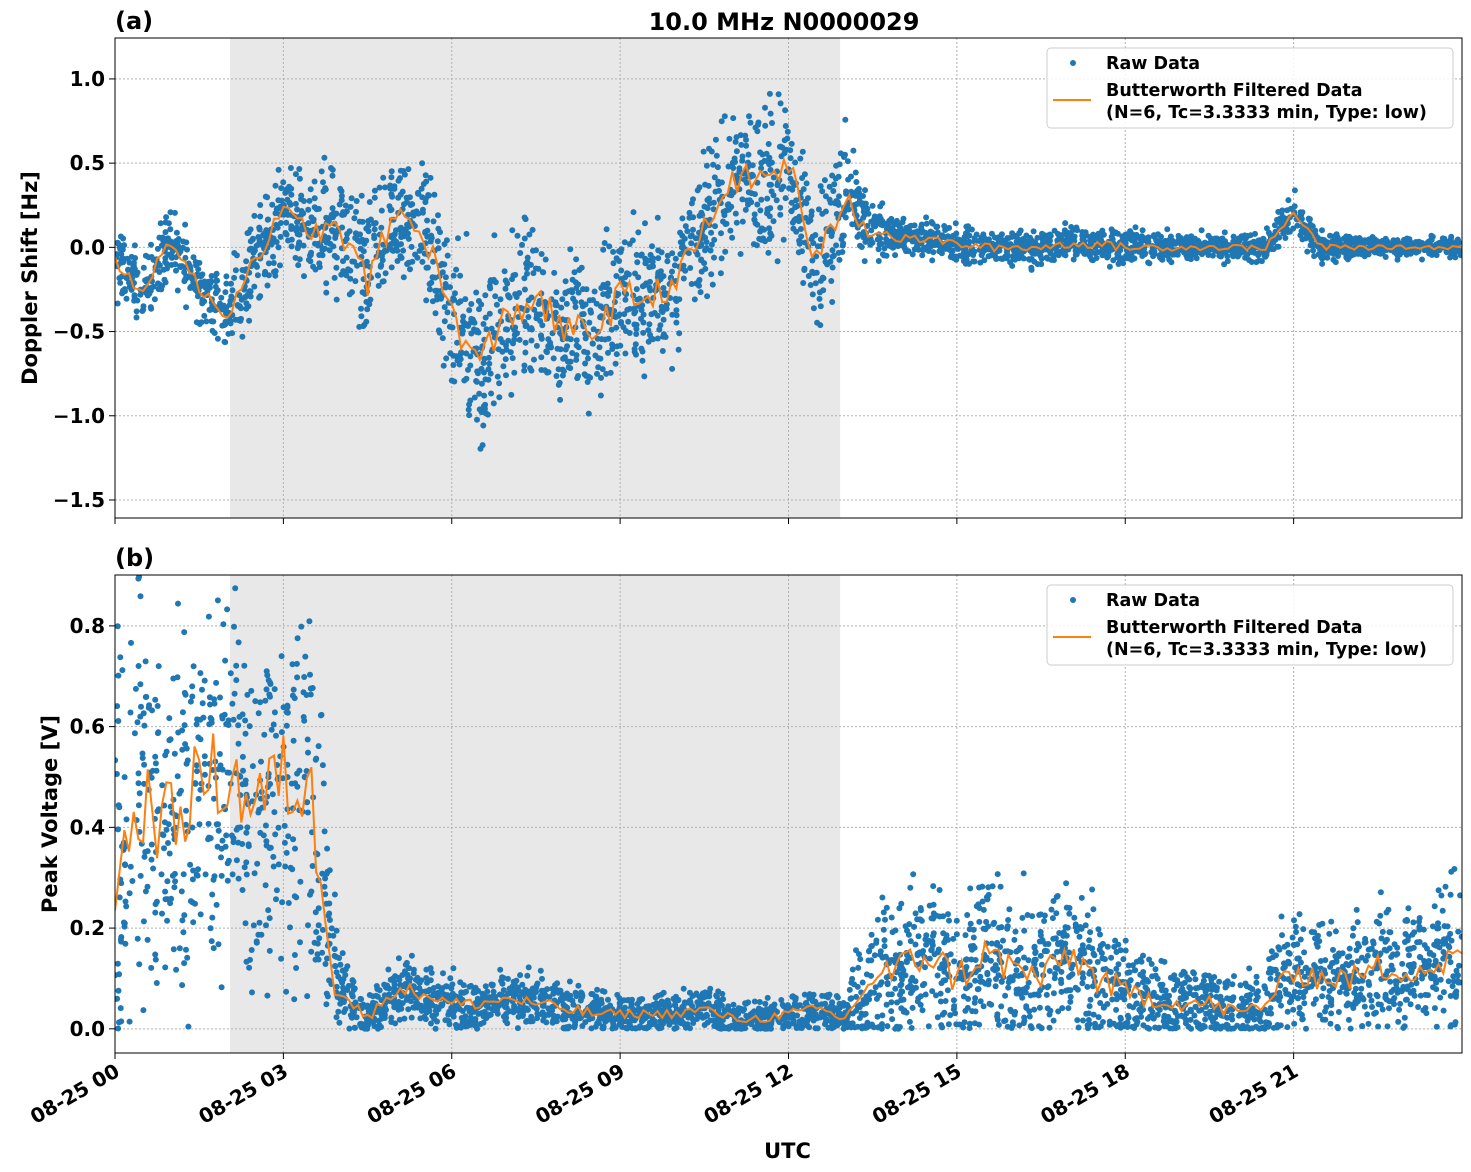 The width and height of the screenshot is (1471, 1172). Describe the element at coordinates (79, 500) in the screenshot. I see `y-tick-label: −1.5` at that location.